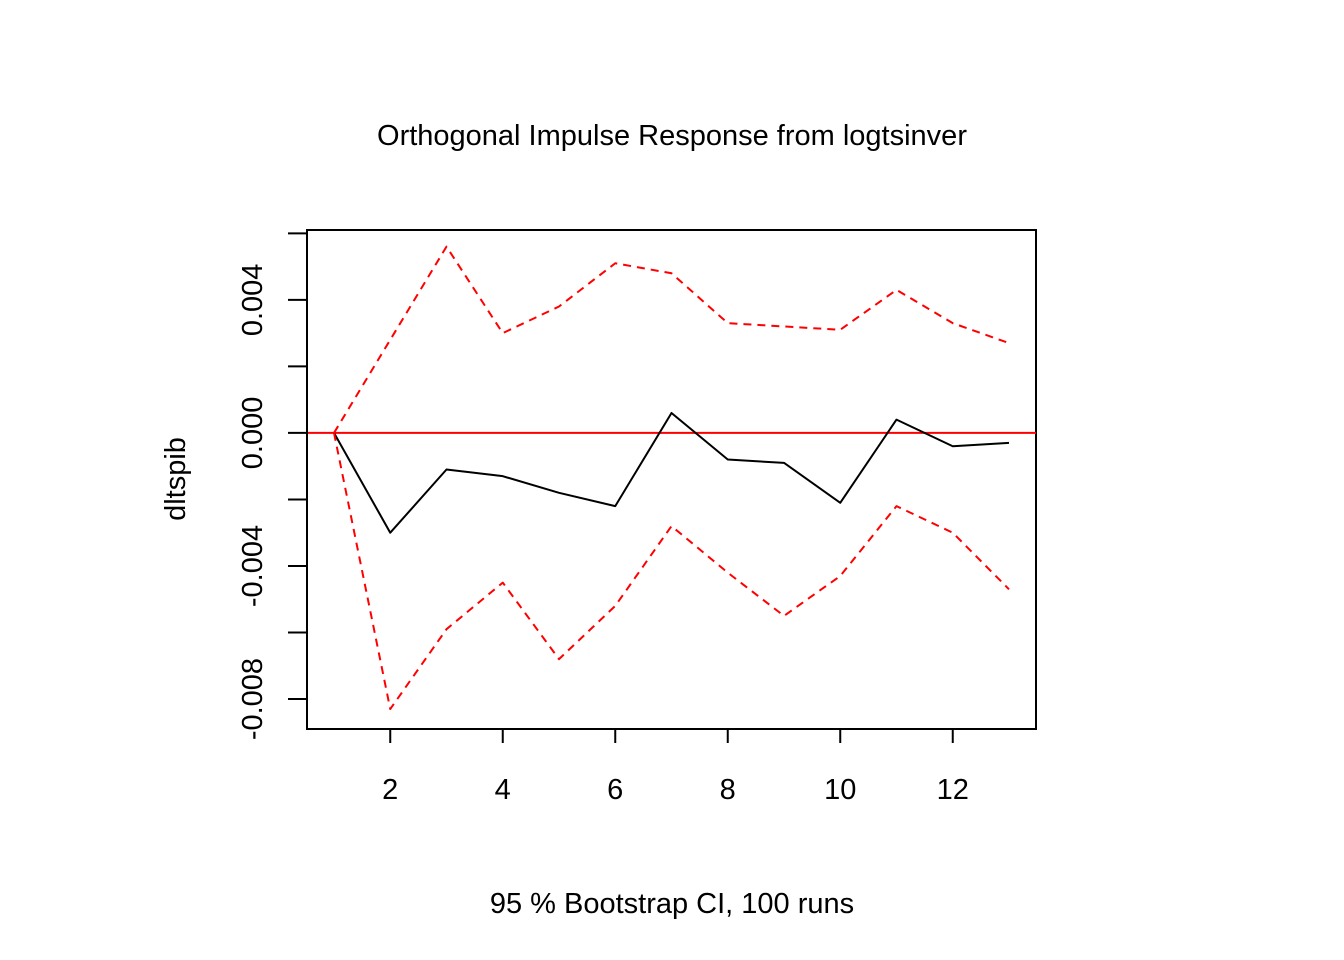 Image resolution: width=1344 pixels, height=960 pixels. I want to click on x-tick-label: 6, so click(615, 790).